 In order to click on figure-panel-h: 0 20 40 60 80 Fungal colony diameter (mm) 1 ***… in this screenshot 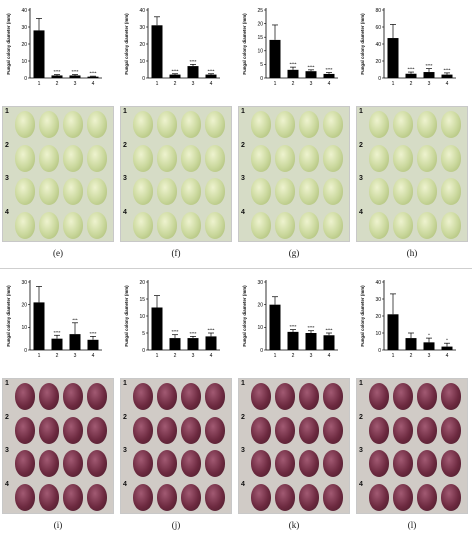, I will do `click(412, 133)`.